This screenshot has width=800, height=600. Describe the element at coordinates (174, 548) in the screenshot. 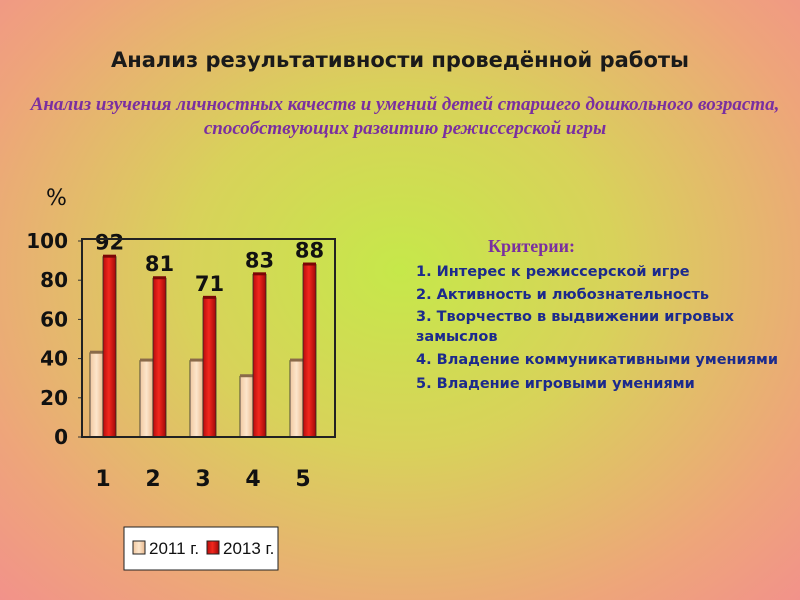

I see `legend-label-2011: 2011 г.` at that location.